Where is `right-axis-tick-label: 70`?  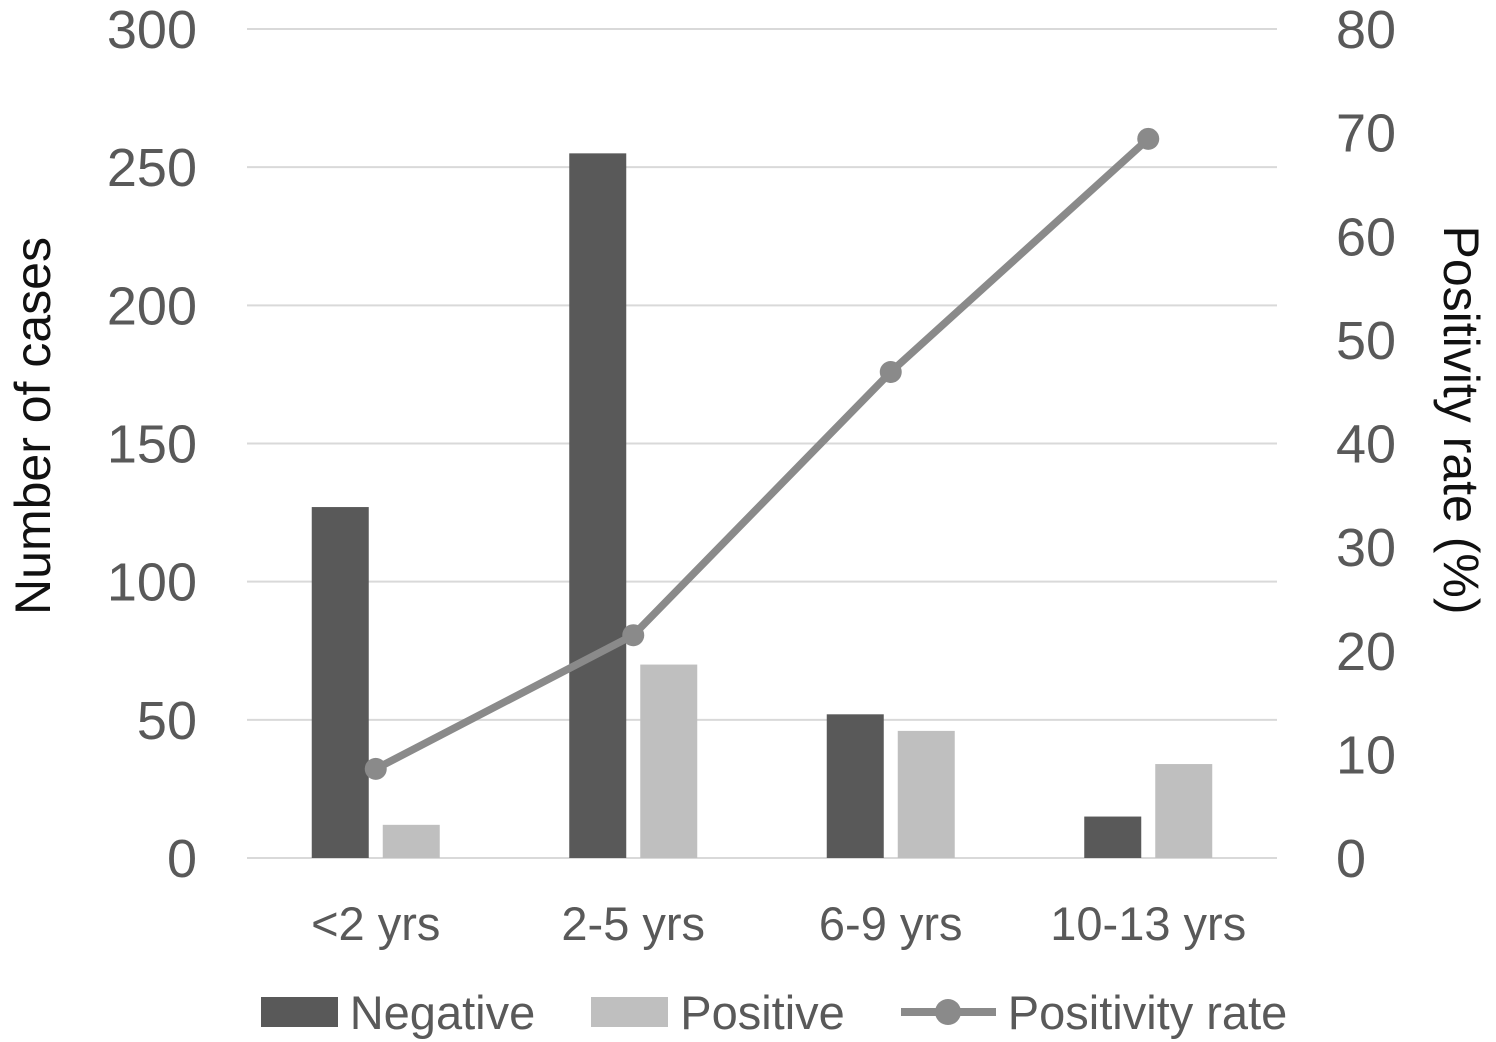 right-axis-tick-label: 70 is located at coordinates (1366, 134).